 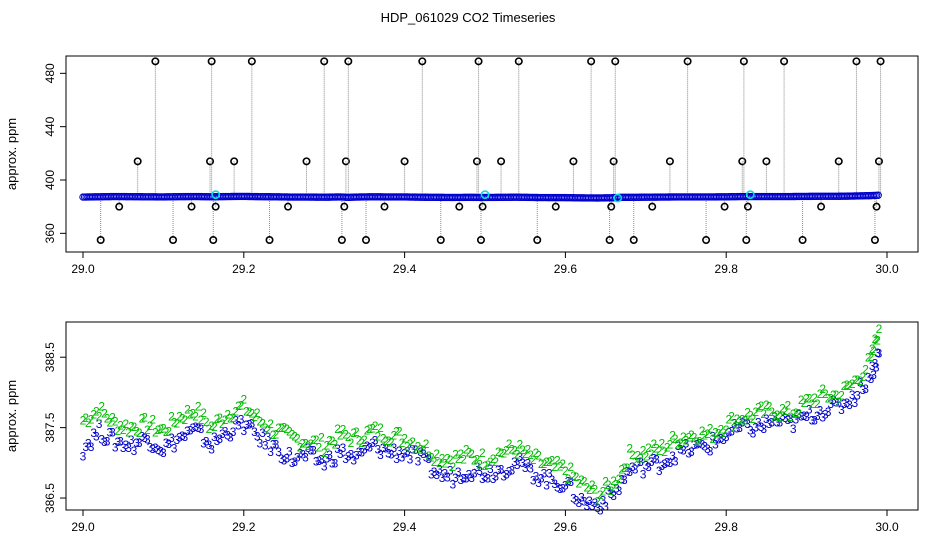 What do you see at coordinates (485, 522) in the screenshot?
I see `bottom-x-axis: 29.0 29.2 29.4 29.6 29.8 30.0` at bounding box center [485, 522].